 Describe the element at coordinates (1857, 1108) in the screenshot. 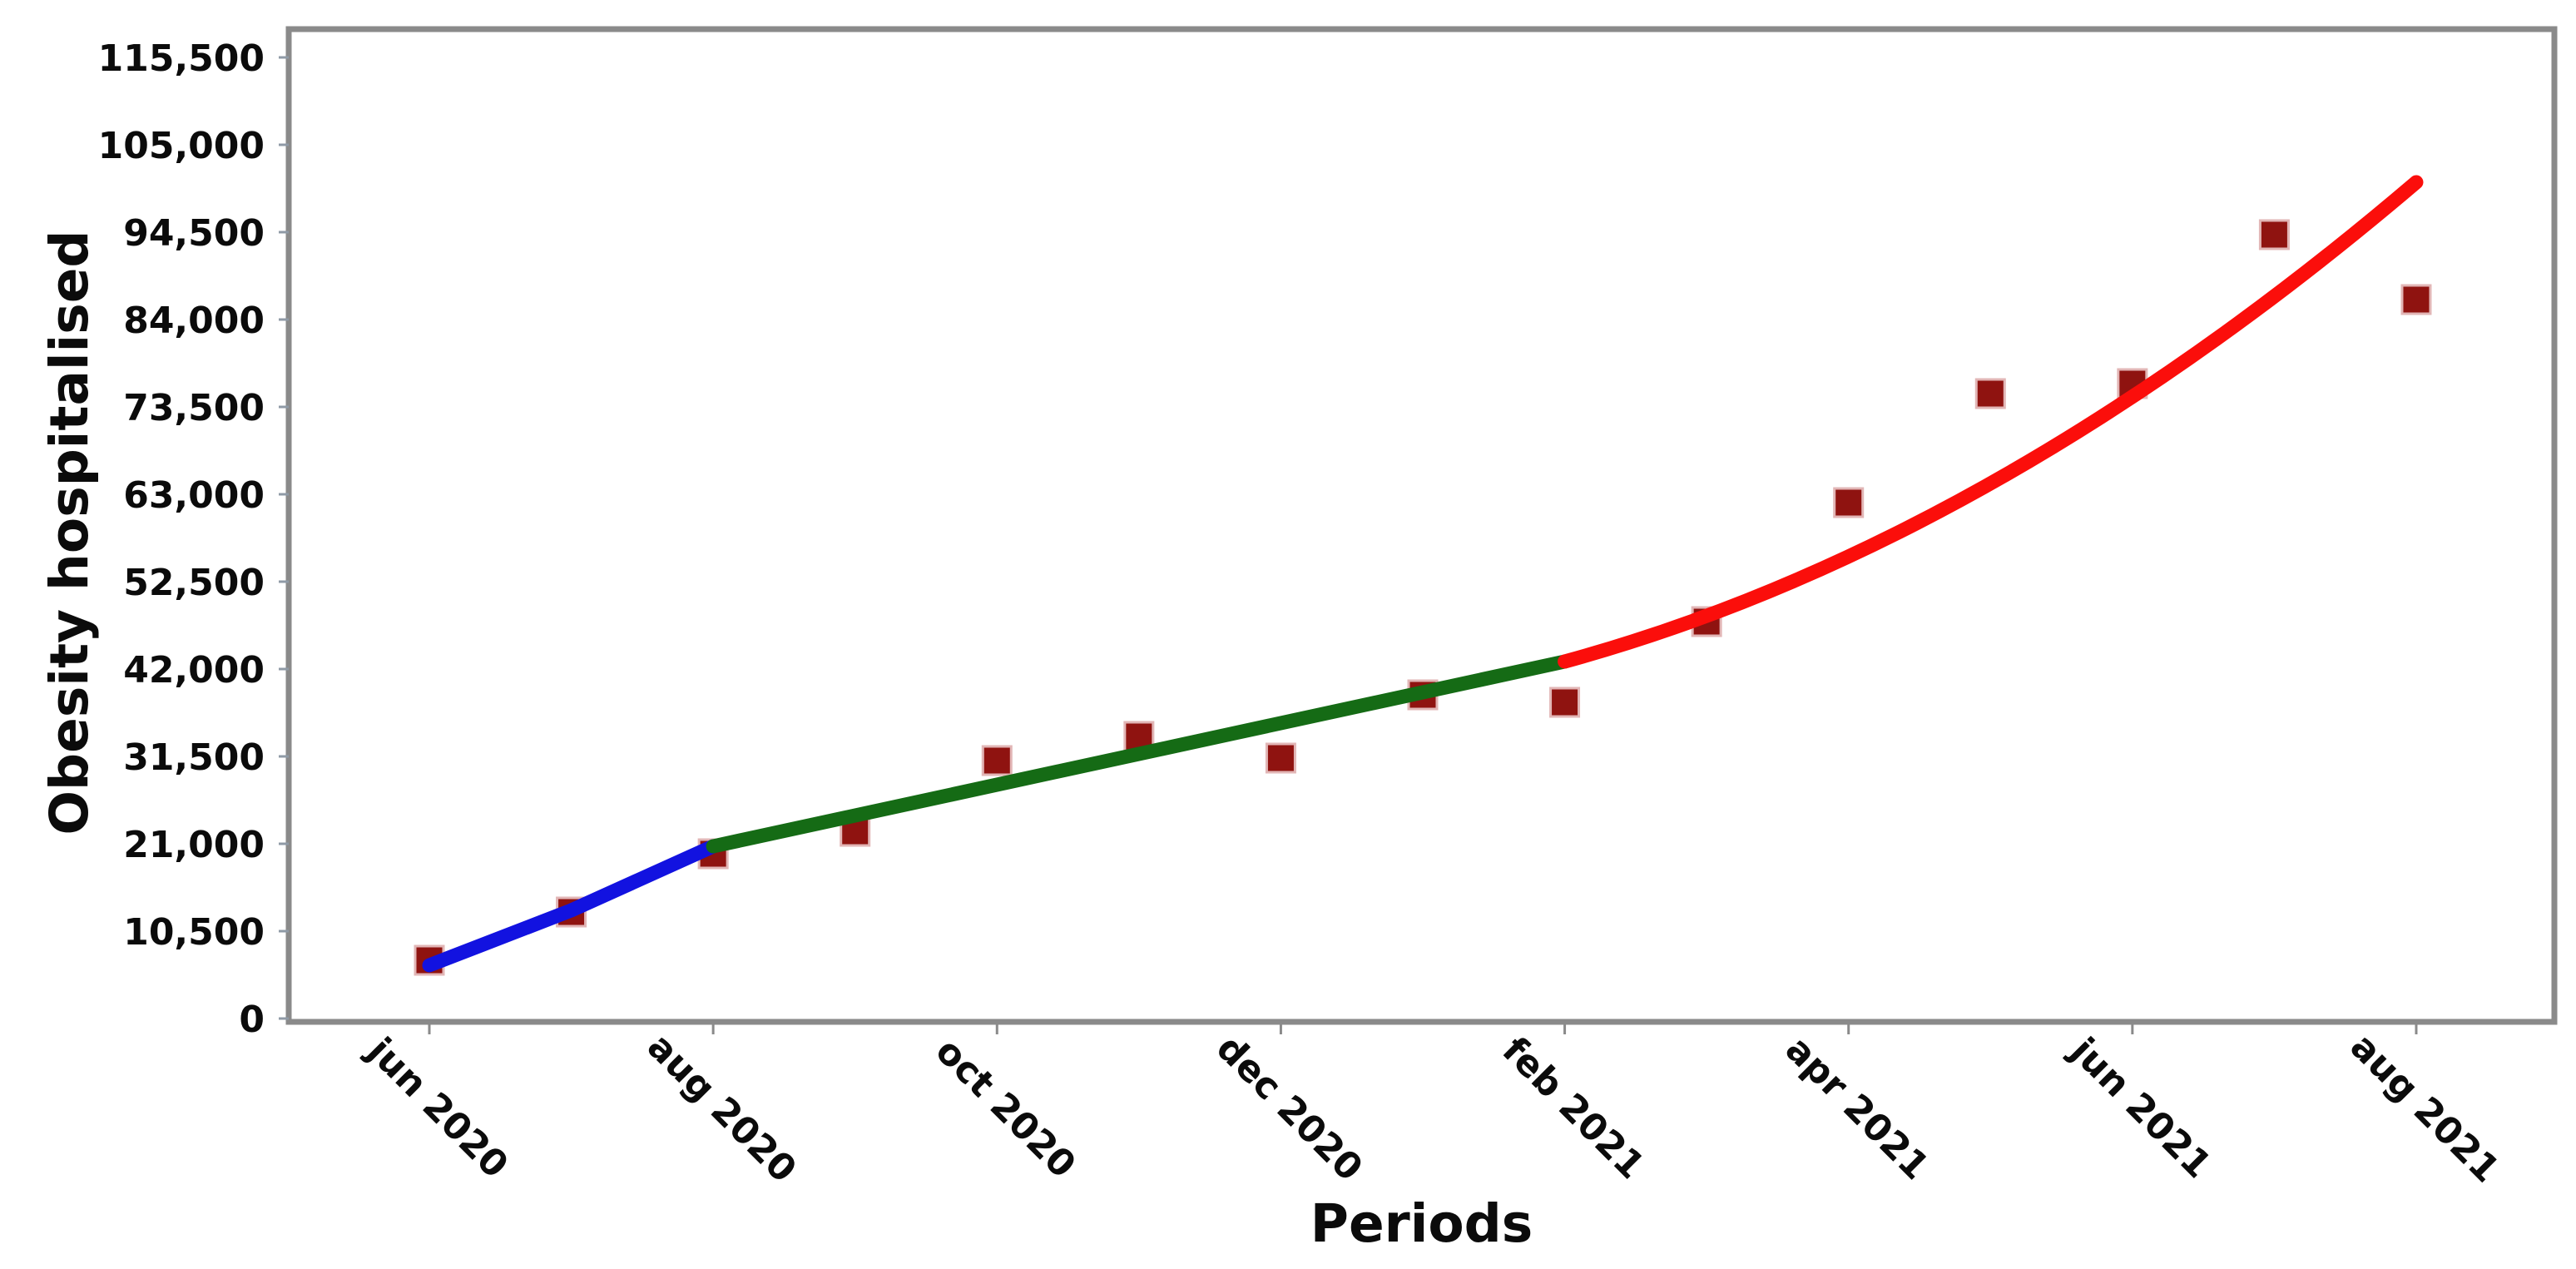

I see `x-tick-label: apr 2021` at that location.